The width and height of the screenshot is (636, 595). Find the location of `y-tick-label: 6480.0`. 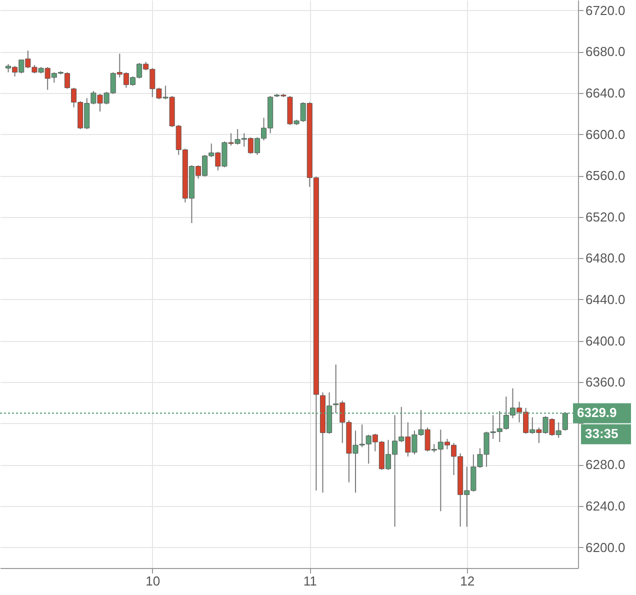

y-tick-label: 6480.0 is located at coordinates (606, 258).